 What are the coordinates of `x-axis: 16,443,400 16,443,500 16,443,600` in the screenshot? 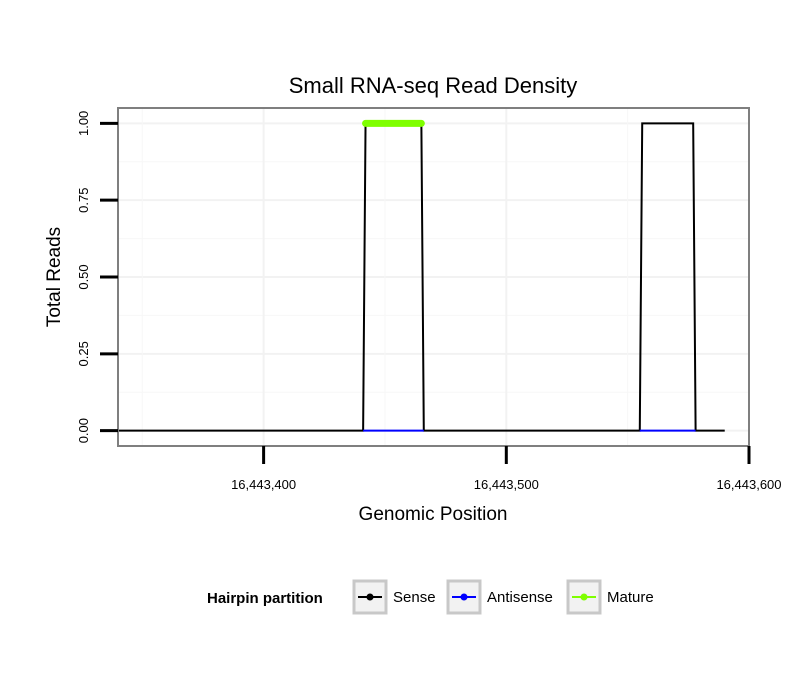 It's located at (506, 469).